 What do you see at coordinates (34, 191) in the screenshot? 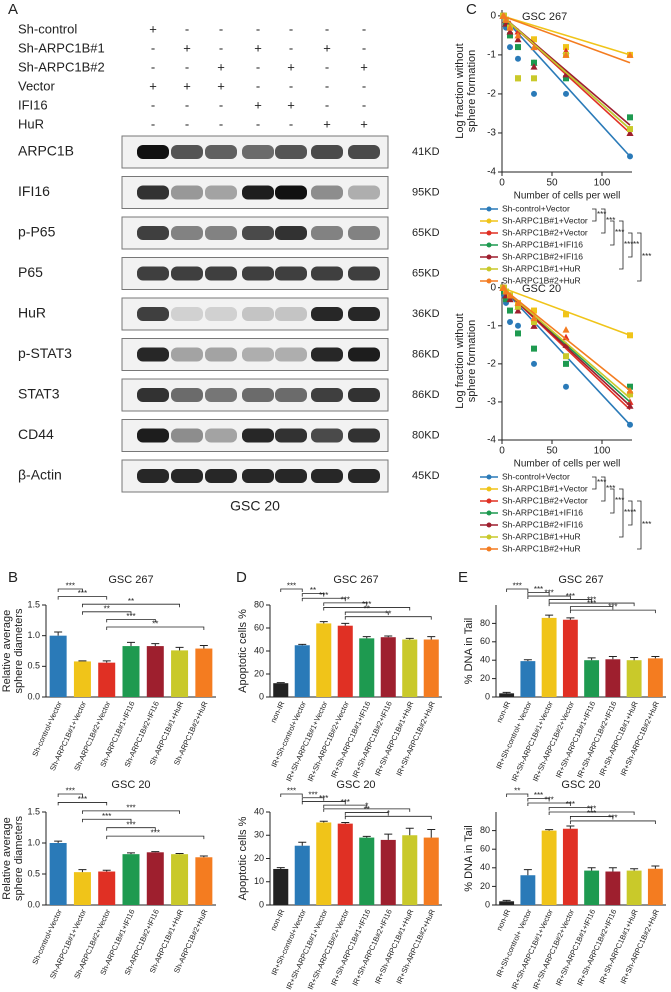
I see `blot-label: IFI16` at bounding box center [34, 191].